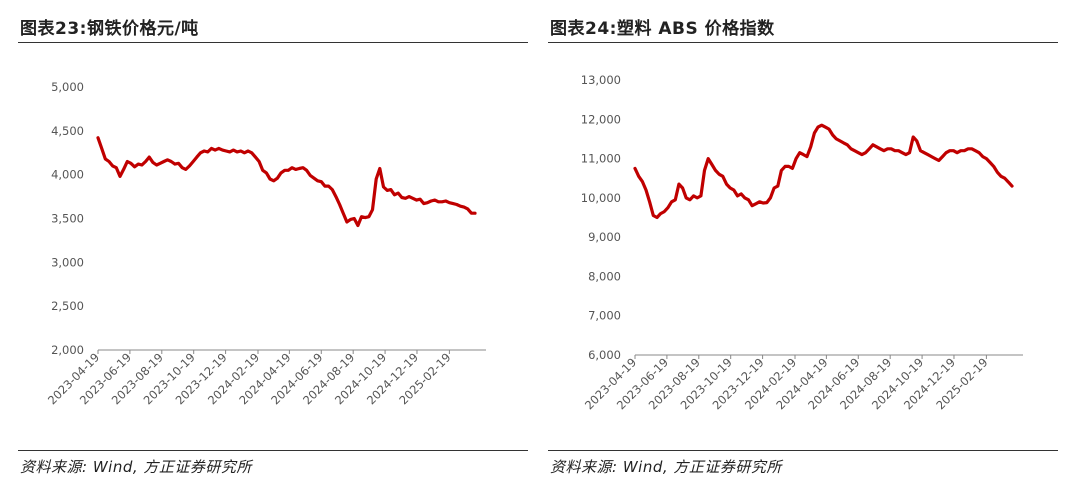  Describe the element at coordinates (67, 306) in the screenshot. I see `y-tick-label: 2,500` at that location.